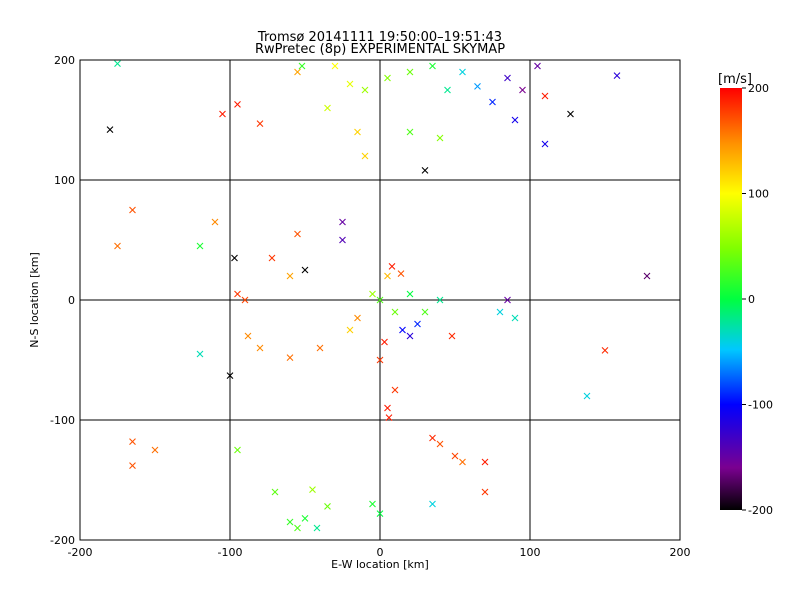 The width and height of the screenshot is (800, 600). Describe the element at coordinates (230, 552) in the screenshot. I see `x-tick-label: -100` at that location.